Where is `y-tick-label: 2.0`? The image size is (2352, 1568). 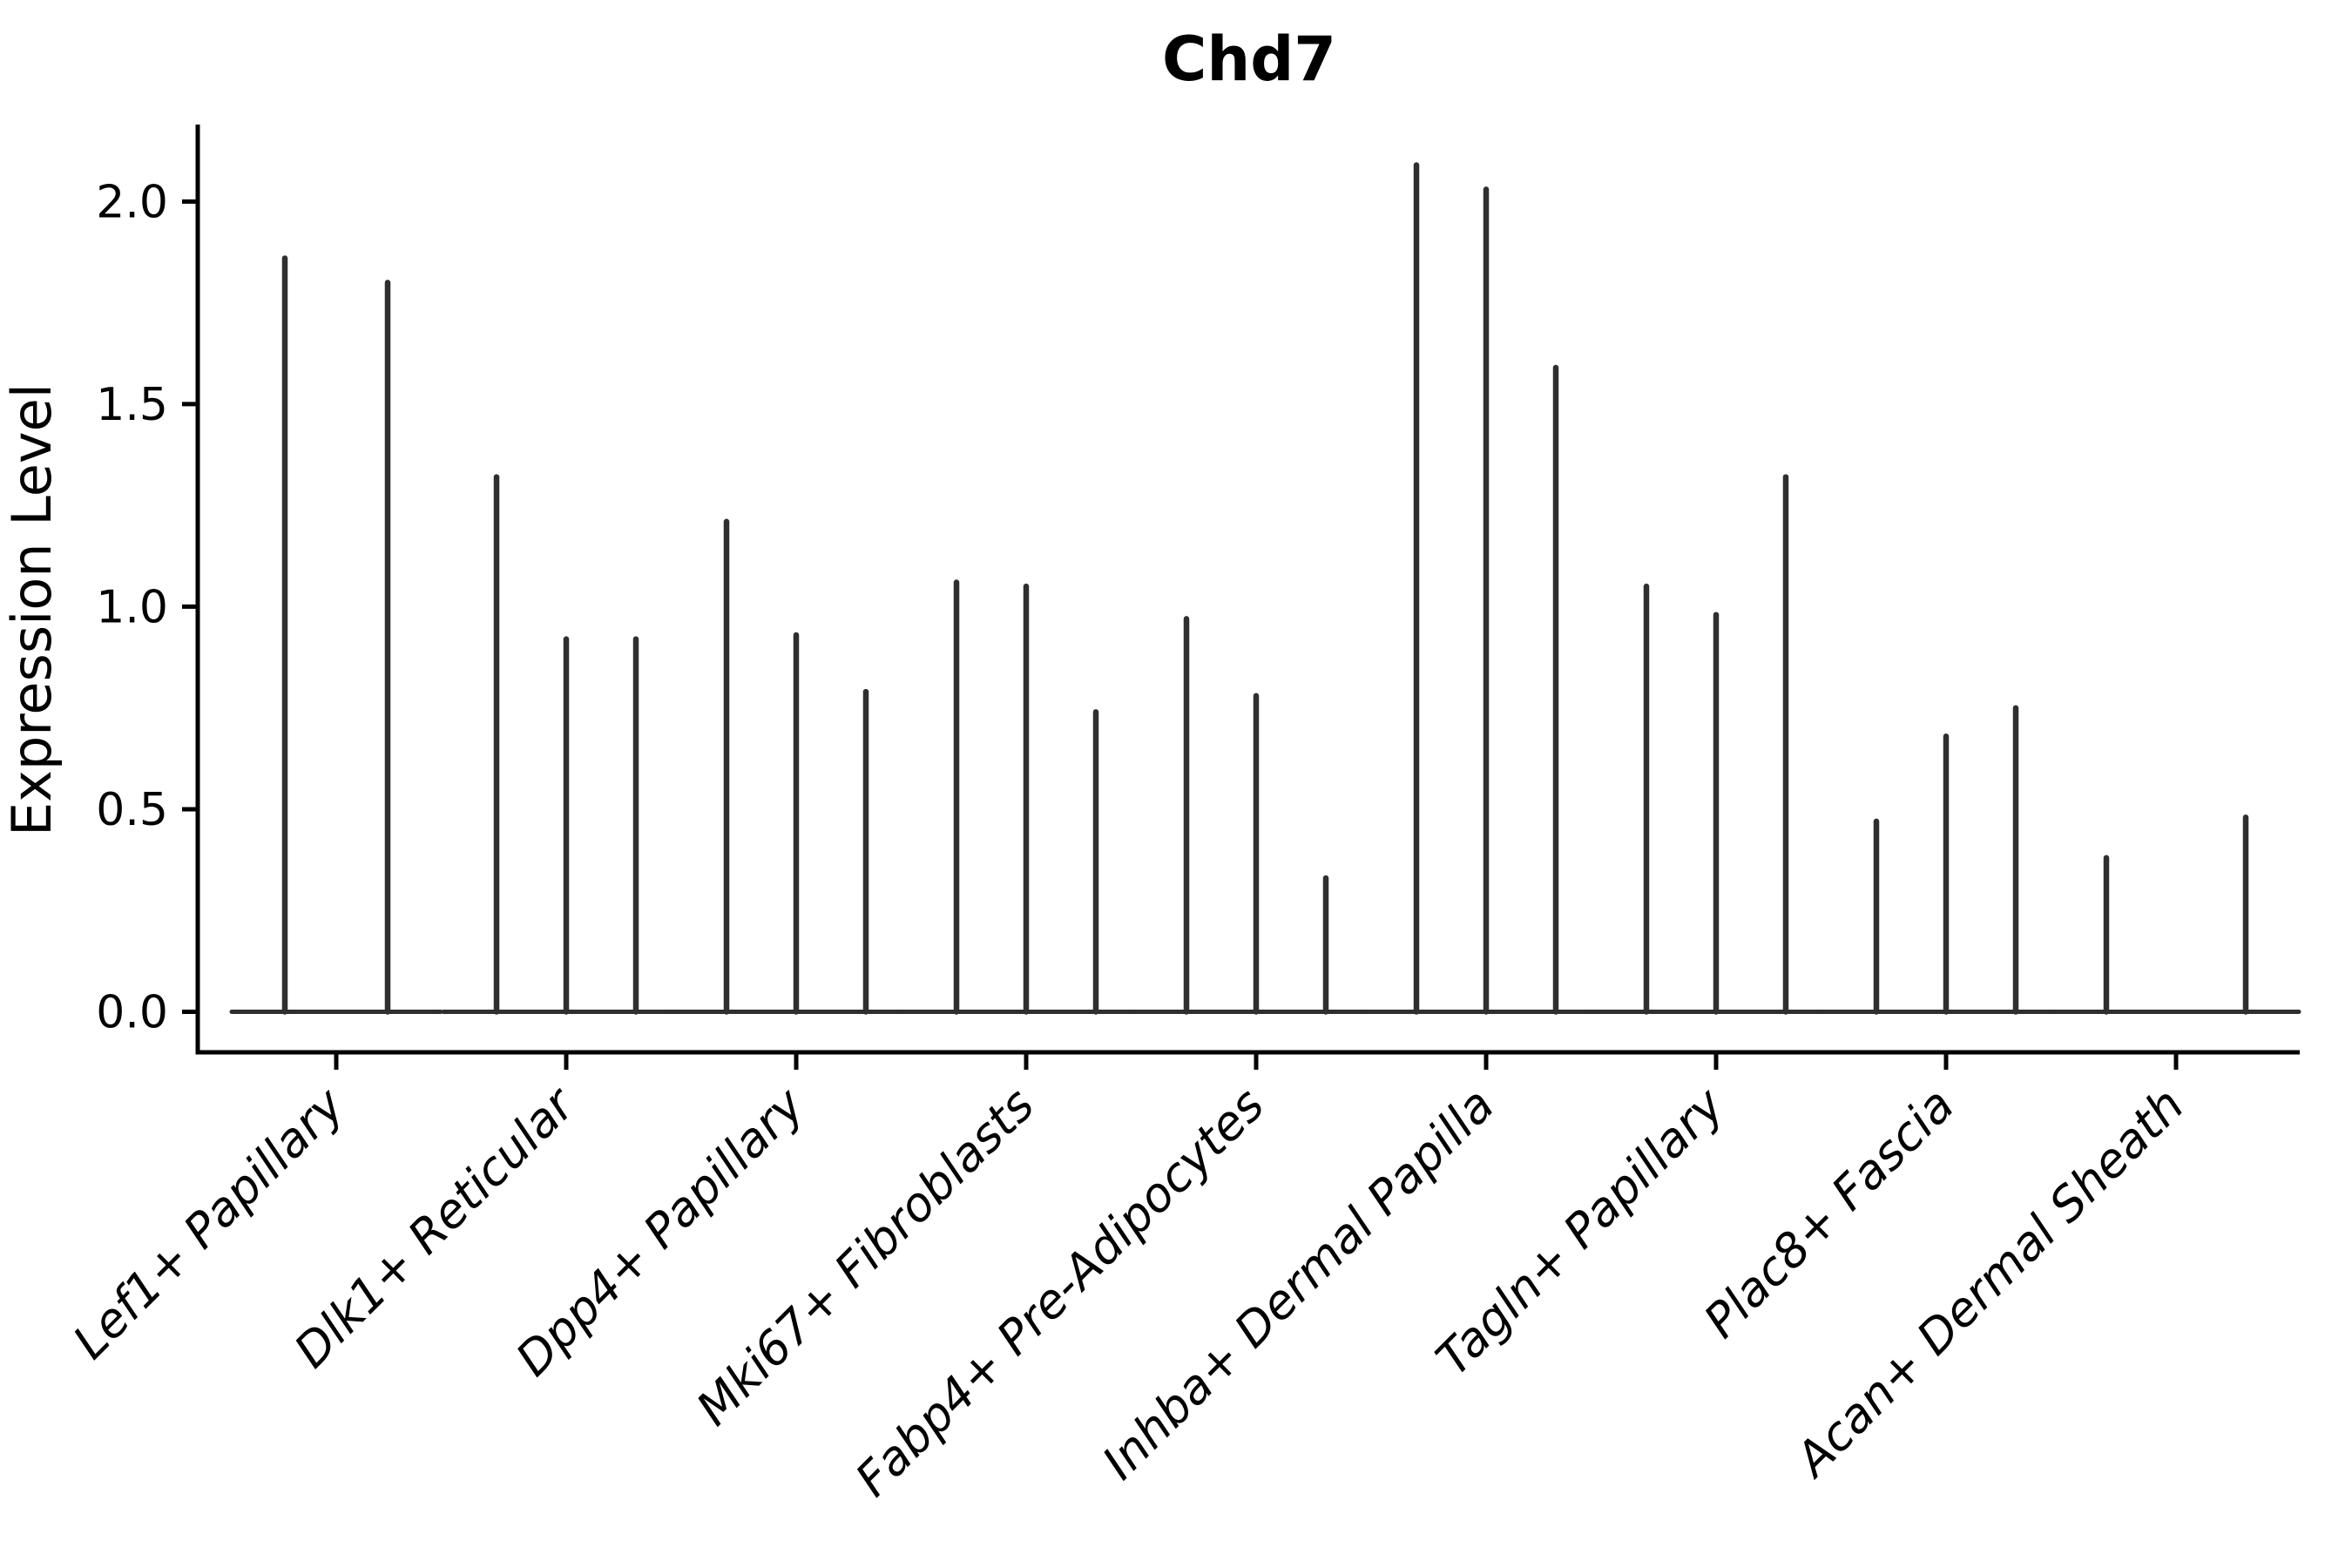
y-tick-label: 2.0 is located at coordinates (132, 202).